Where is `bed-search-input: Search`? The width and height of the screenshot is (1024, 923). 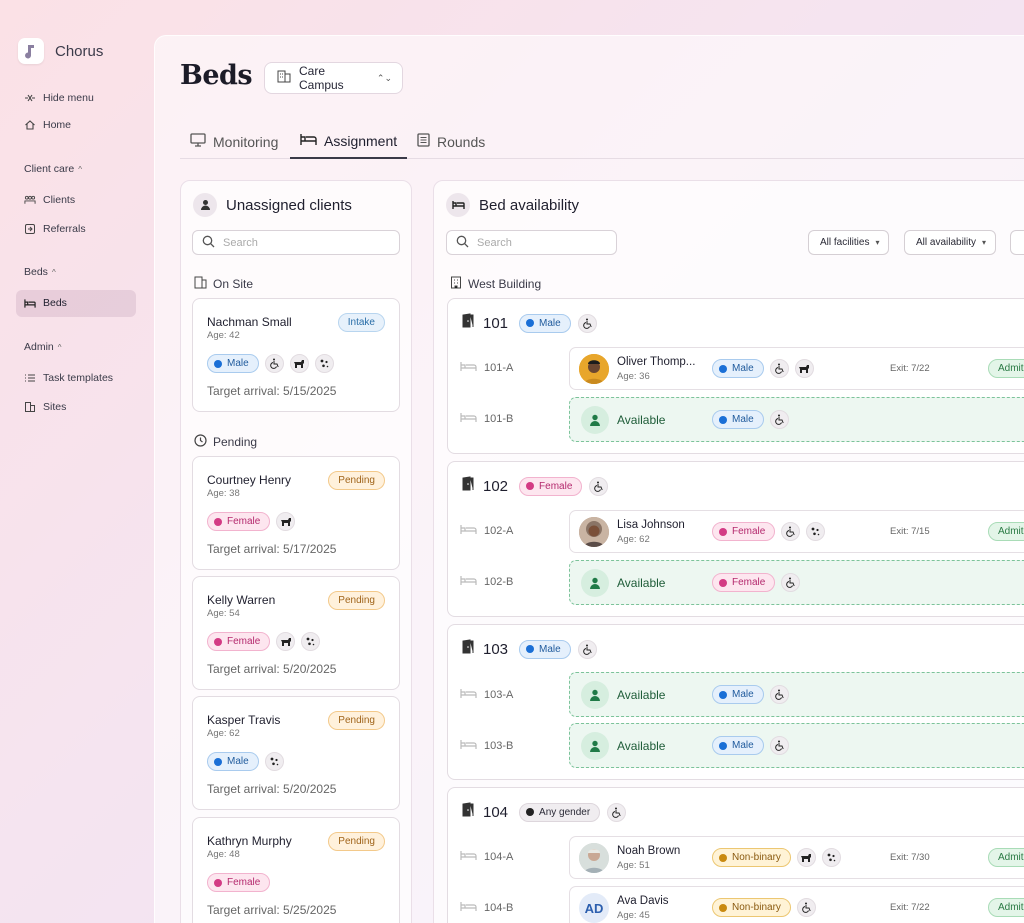 bed-search-input: Search is located at coordinates (531, 242).